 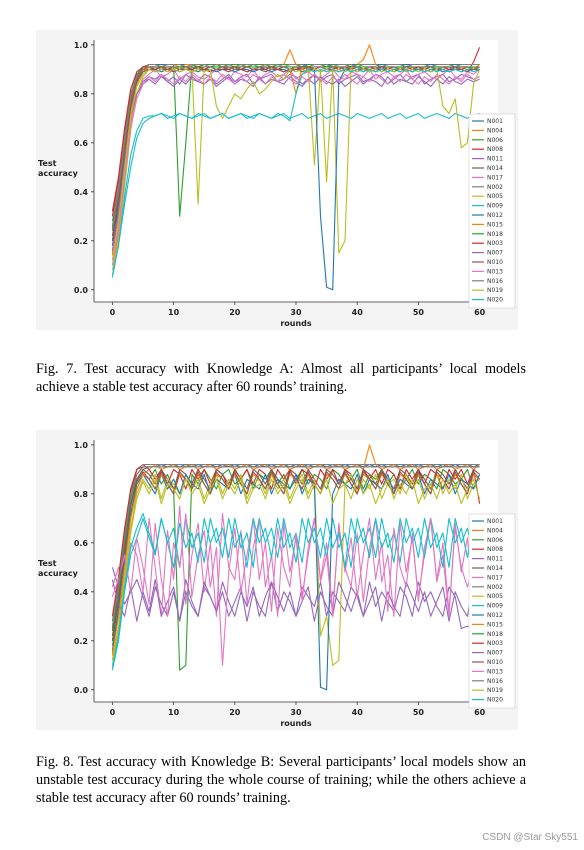 What do you see at coordinates (530, 837) in the screenshot?
I see `watermark: CSDN @Star Sky551` at bounding box center [530, 837].